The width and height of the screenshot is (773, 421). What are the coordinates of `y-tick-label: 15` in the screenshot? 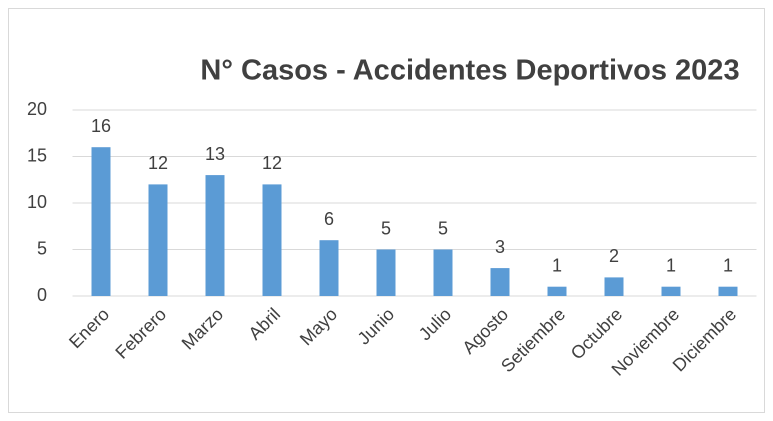 It's located at (37, 155).